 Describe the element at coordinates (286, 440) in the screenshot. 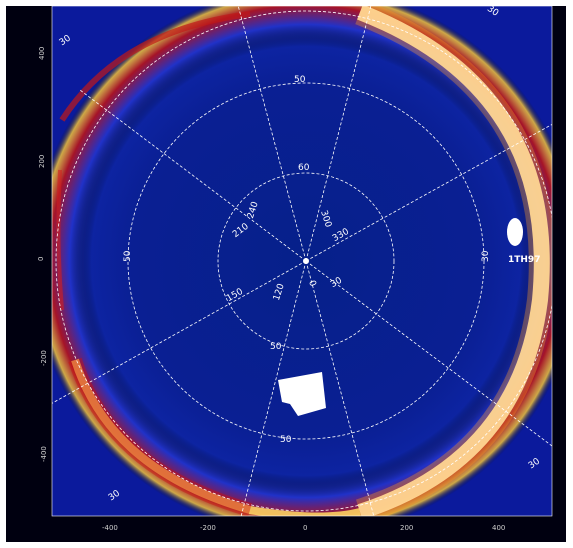

I see `lat-label-50-lower: 50` at that location.